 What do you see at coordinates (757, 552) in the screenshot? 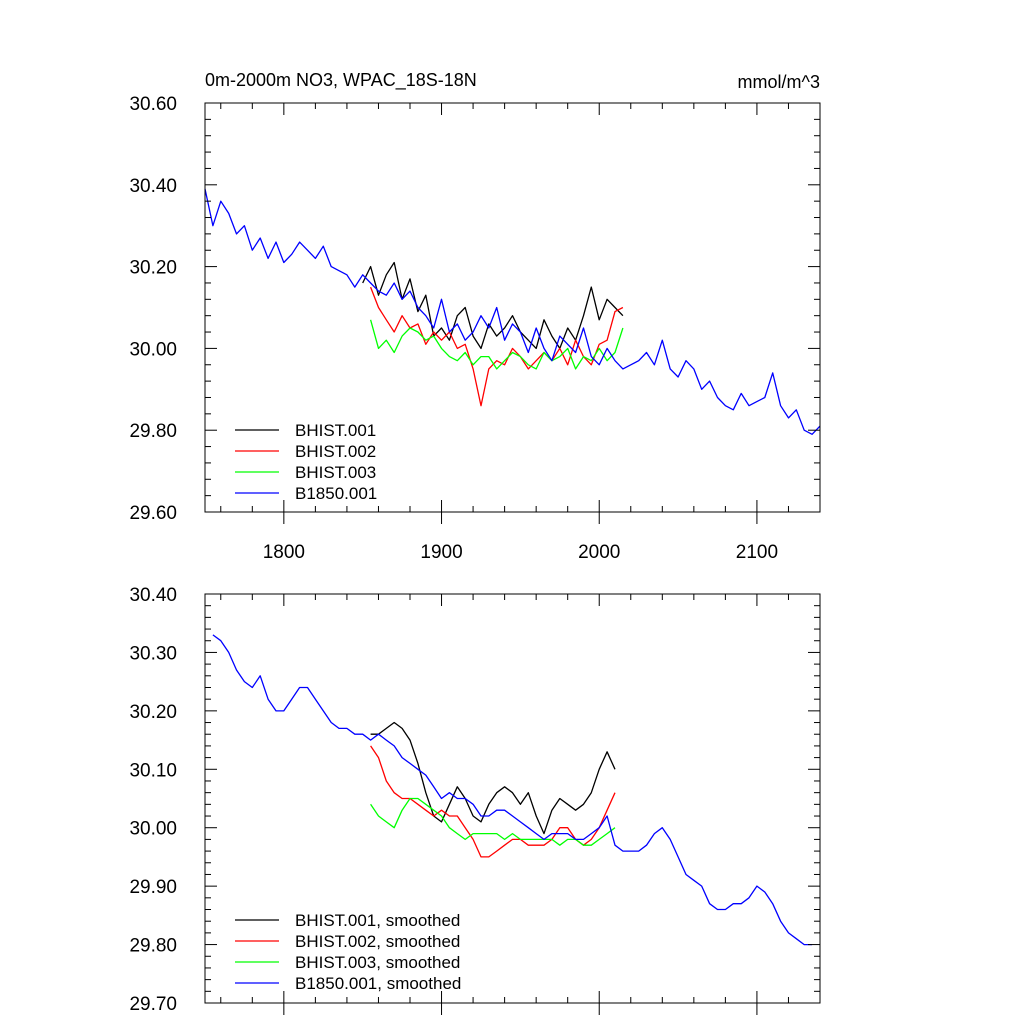
I see `top-x-tick-label: 2100` at bounding box center [757, 552].